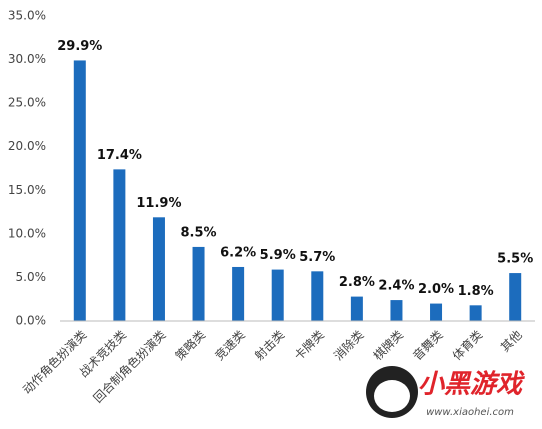 The image size is (542, 429). What do you see at coordinates (309, 345) in the screenshot?
I see `x-tick-label: 卡牌类` at bounding box center [309, 345].